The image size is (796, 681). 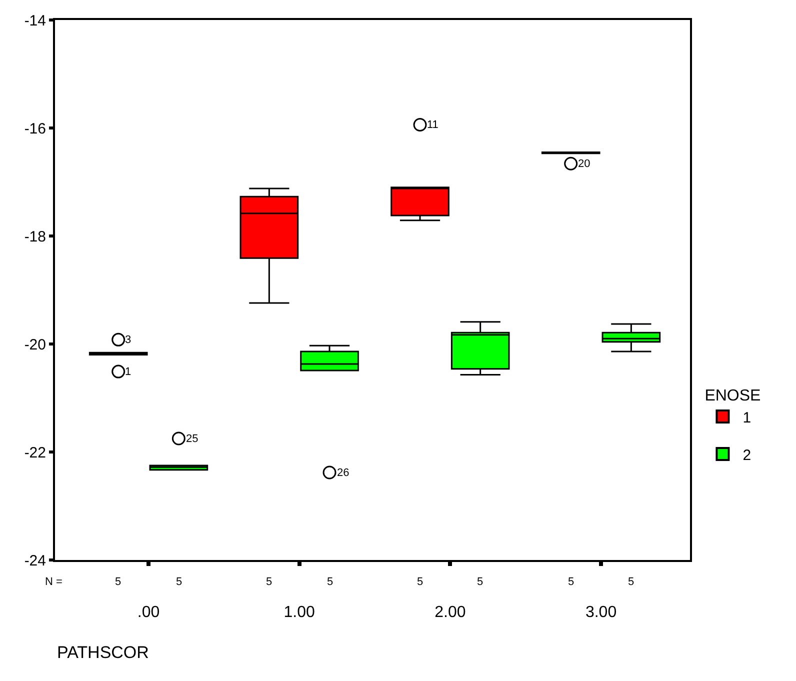 I want to click on annotation: 11, so click(x=432, y=125).